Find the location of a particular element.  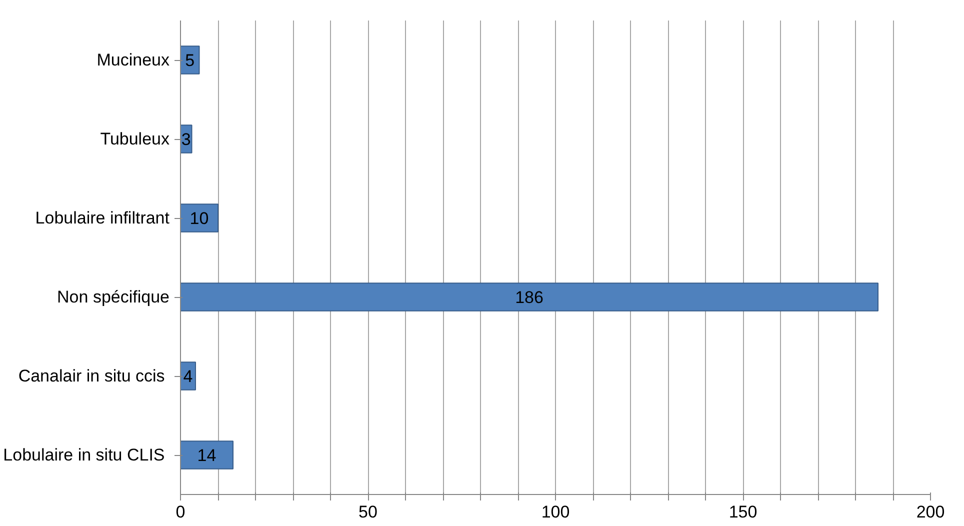

y-tick-label: Non spécifique is located at coordinates (113, 297).